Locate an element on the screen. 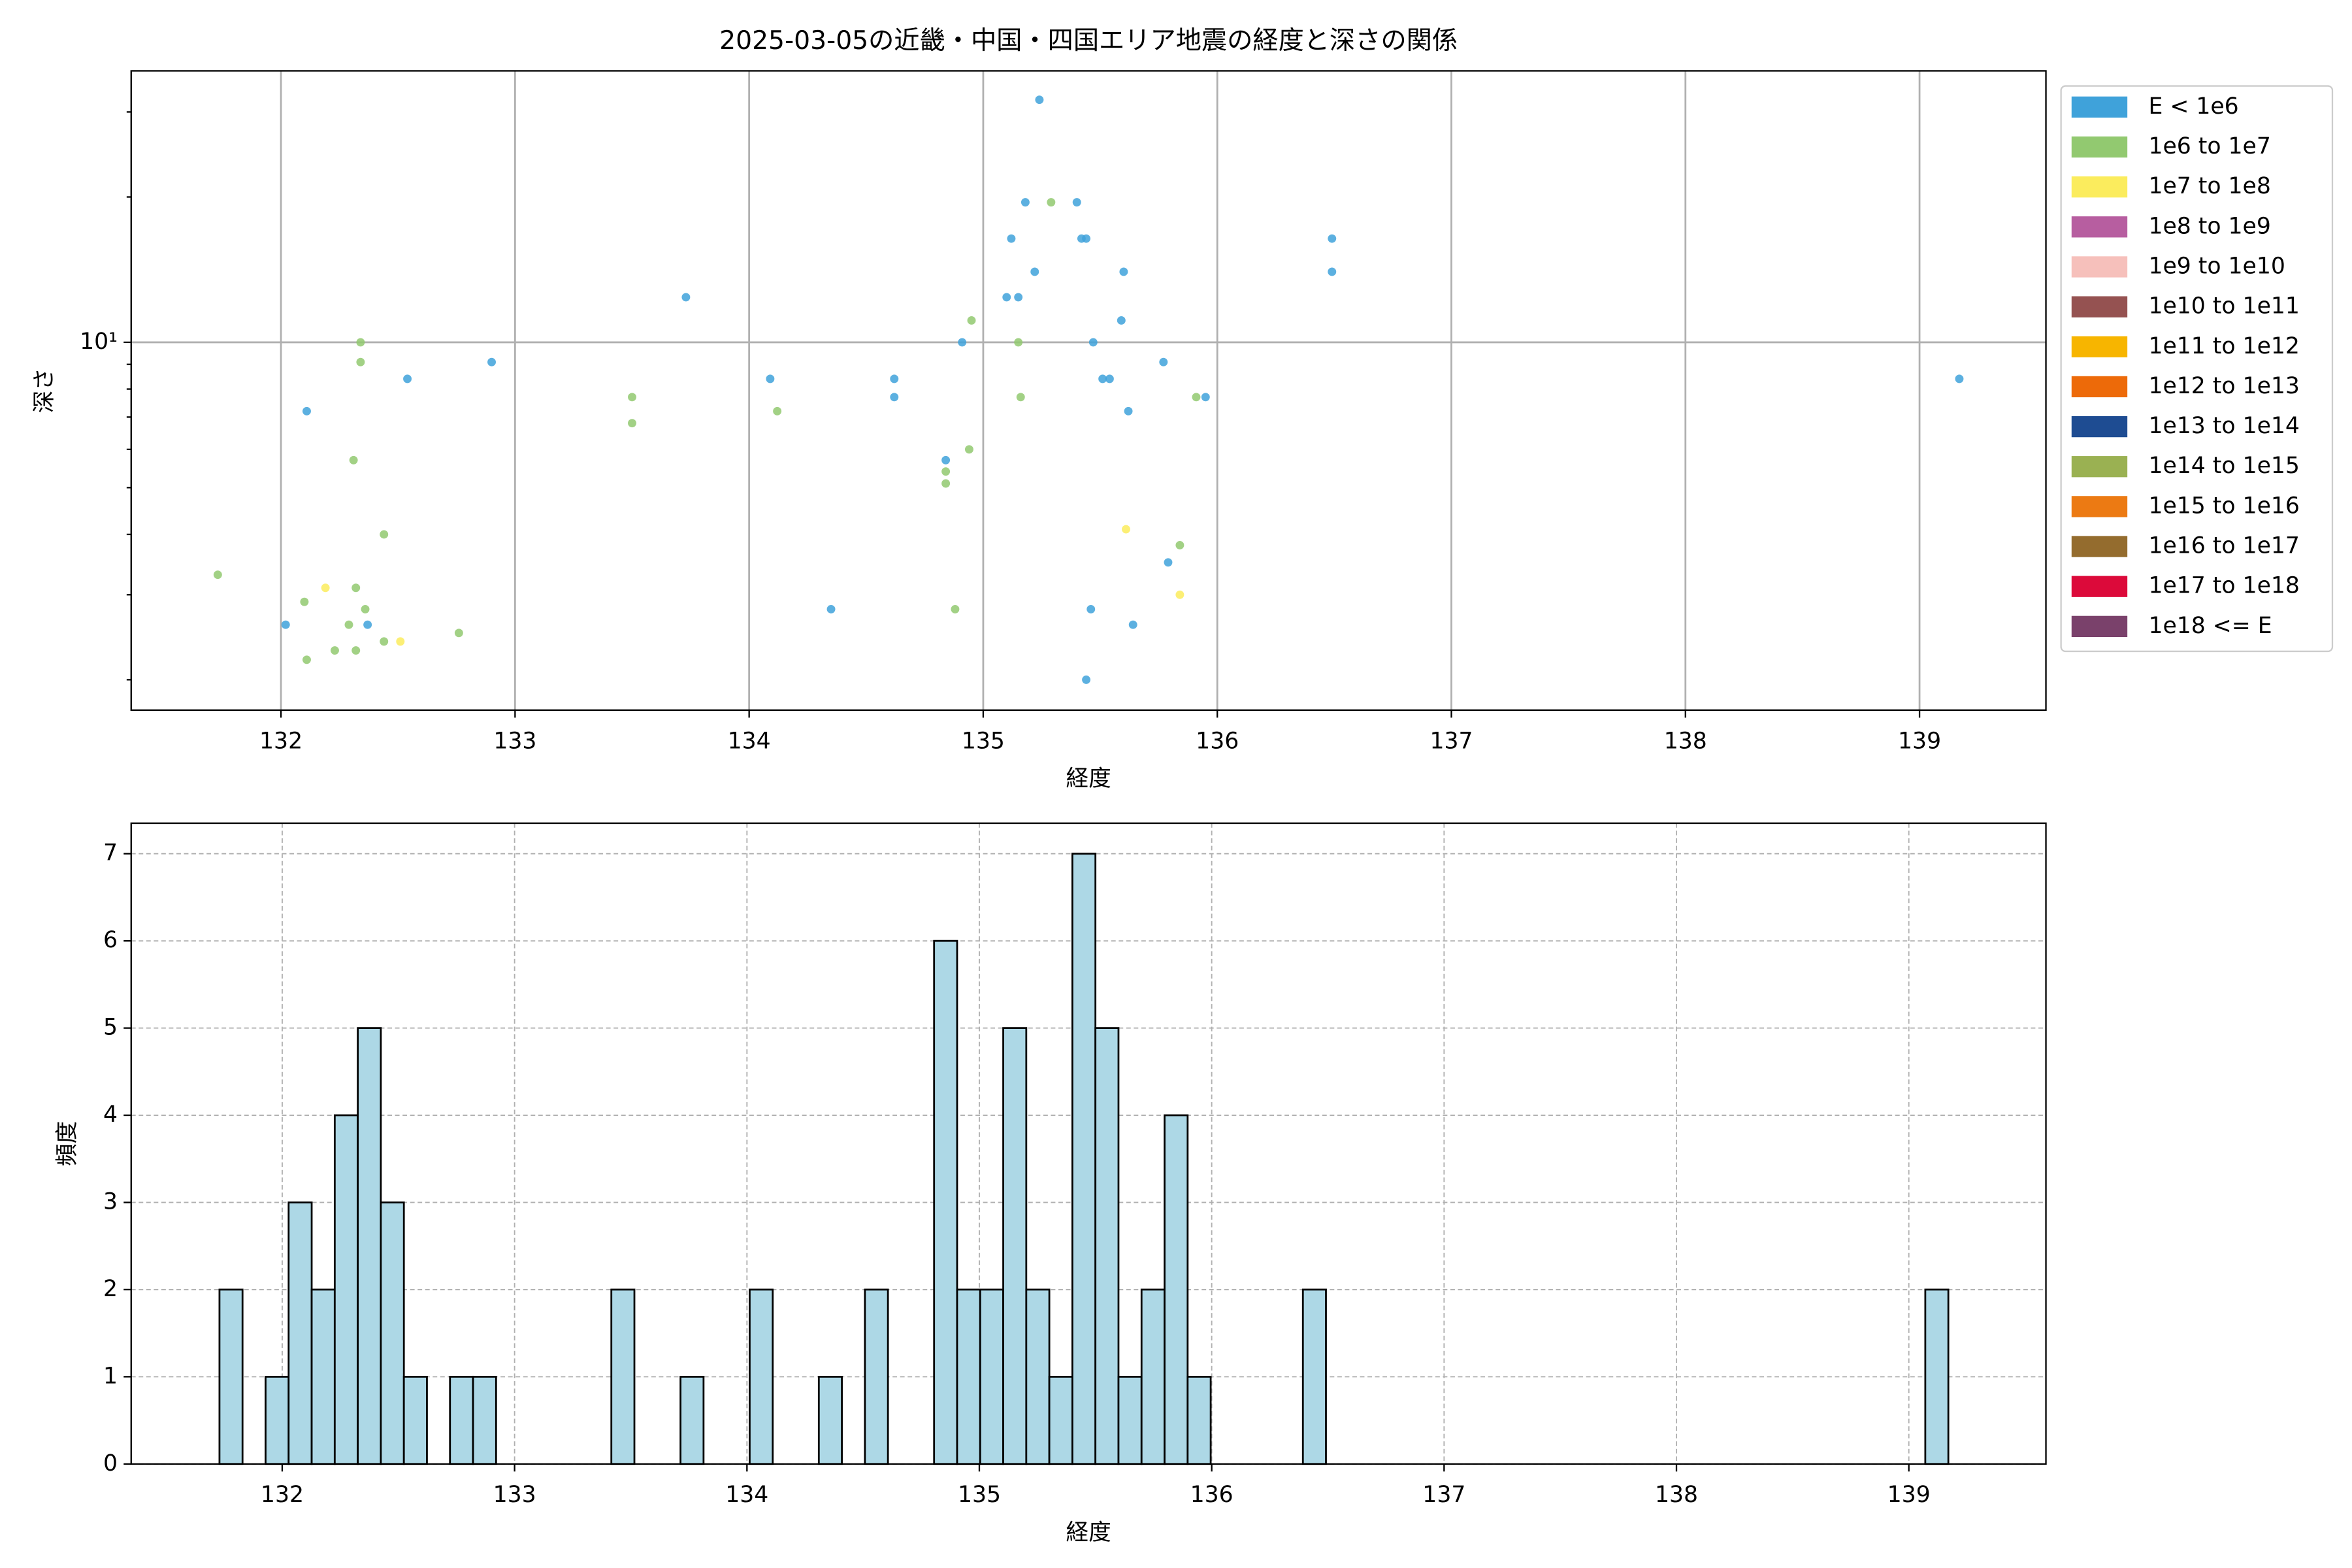 The image size is (2352, 1568). legend-label: 1e9 to 1e10 is located at coordinates (2216, 266).